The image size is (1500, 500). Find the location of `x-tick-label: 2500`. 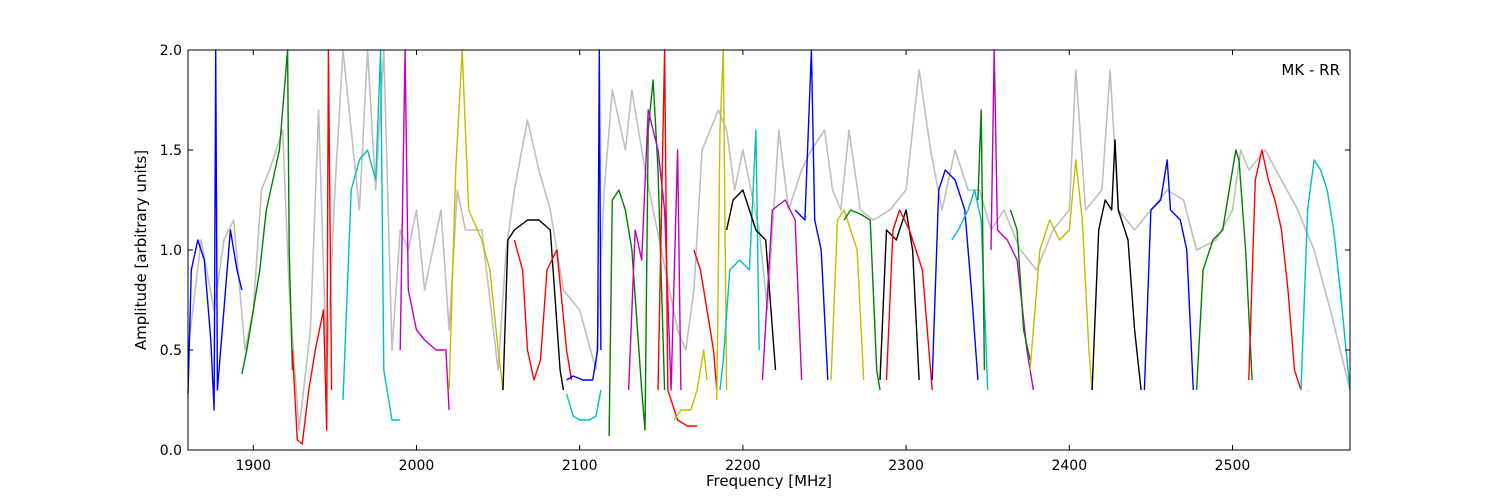

x-tick-label: 2500 is located at coordinates (1233, 466).